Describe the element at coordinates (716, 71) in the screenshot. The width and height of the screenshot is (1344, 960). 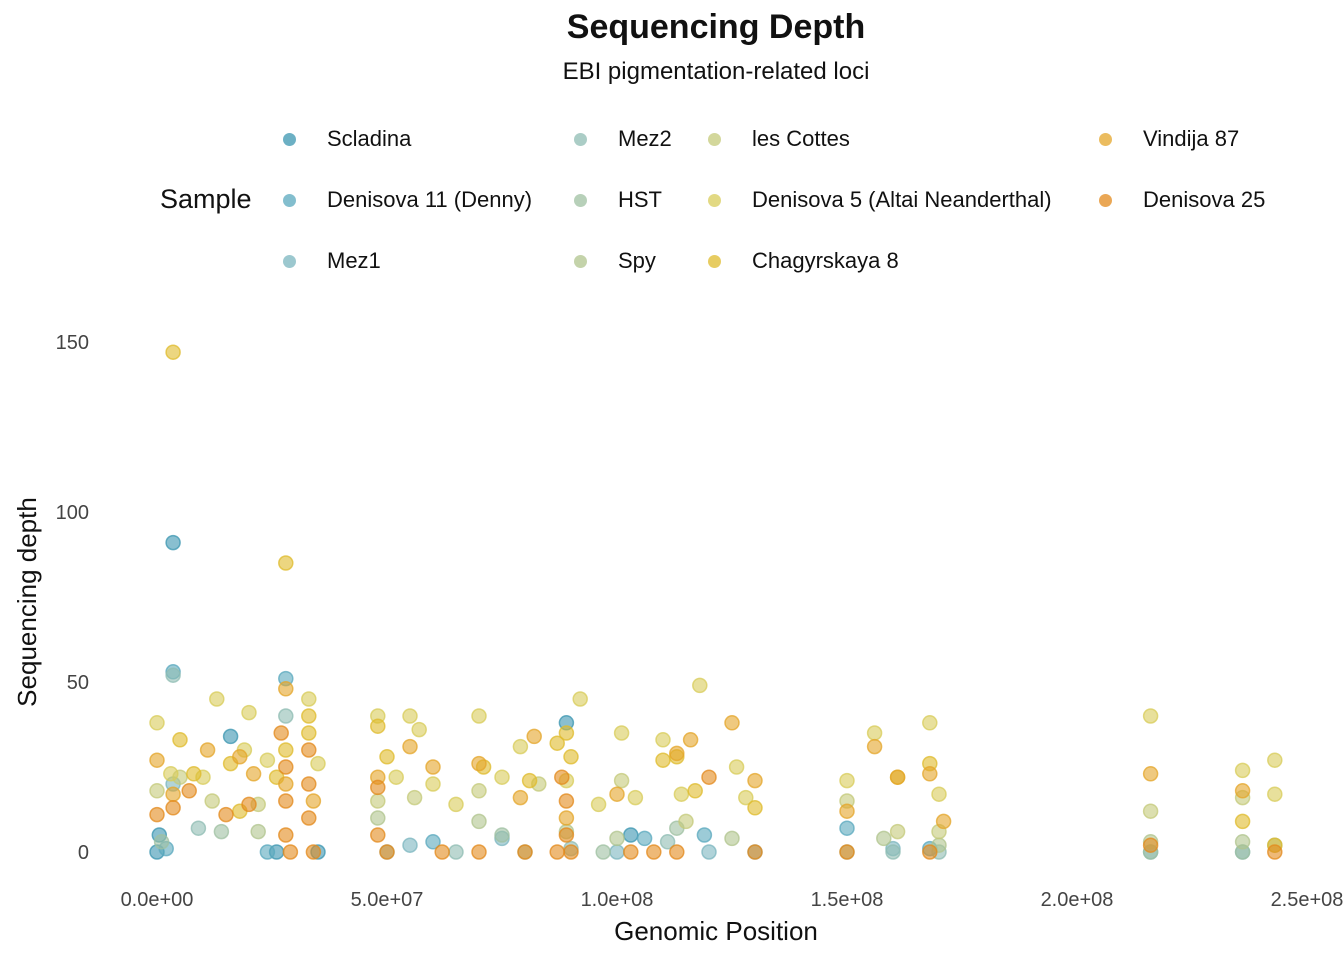
I see `chart-subtitle: EBI pigmentation-related loci` at that location.